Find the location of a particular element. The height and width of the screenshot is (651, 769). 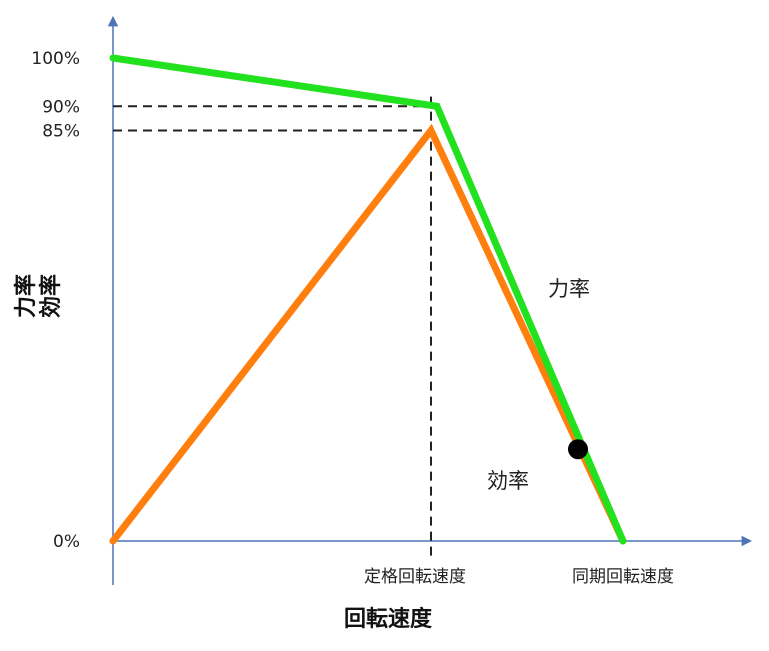

operating-point-marker is located at coordinates (578, 449).